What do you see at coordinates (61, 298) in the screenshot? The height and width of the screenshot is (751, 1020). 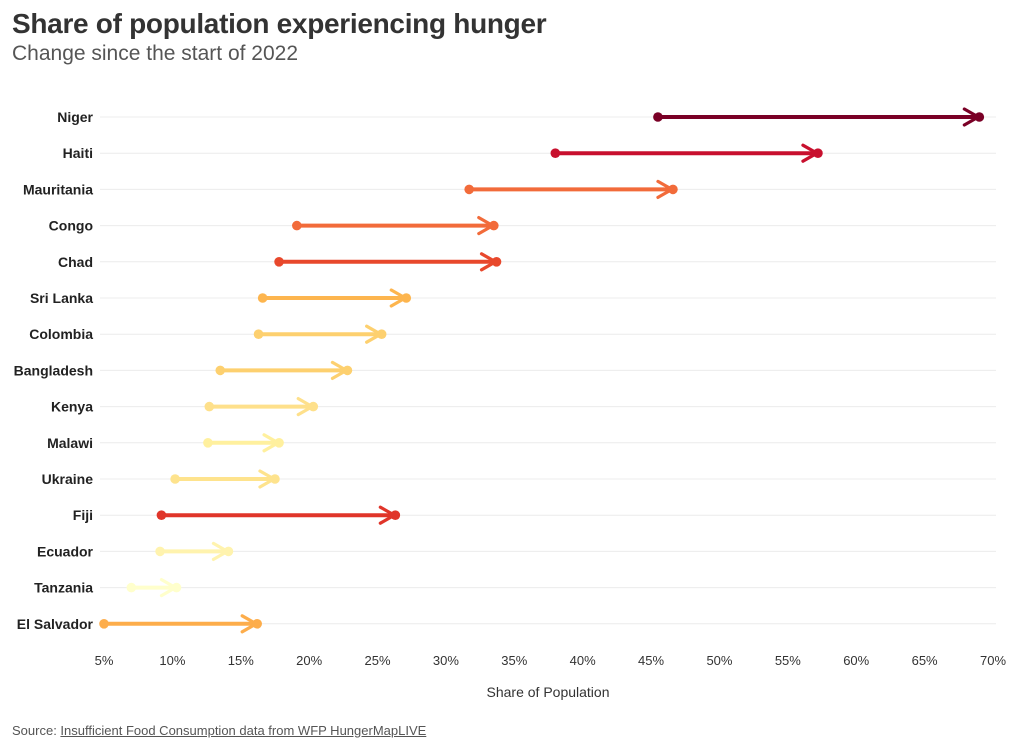 I see `country-label: Sri Lanka` at bounding box center [61, 298].